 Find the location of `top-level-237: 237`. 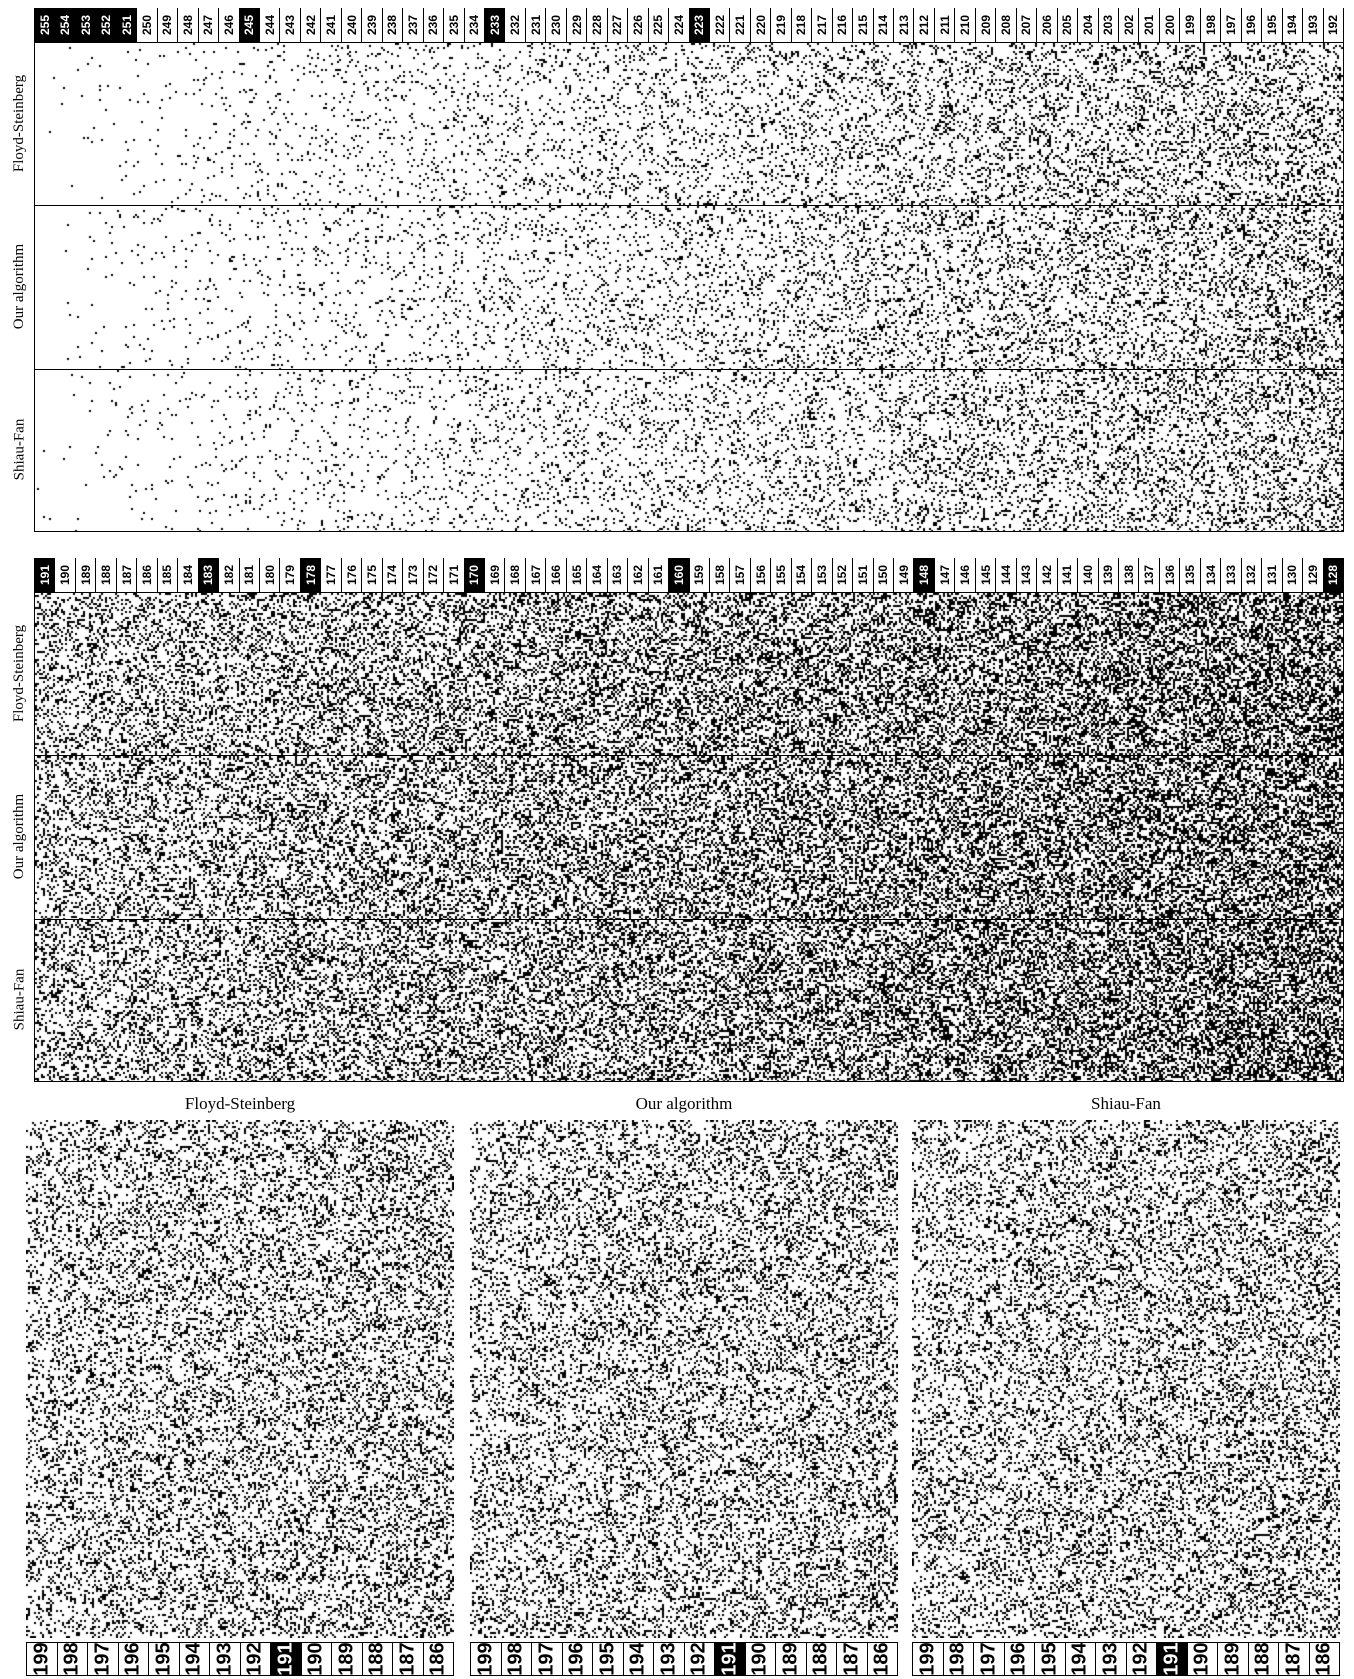

top-level-237: 237 is located at coordinates (413, 25).